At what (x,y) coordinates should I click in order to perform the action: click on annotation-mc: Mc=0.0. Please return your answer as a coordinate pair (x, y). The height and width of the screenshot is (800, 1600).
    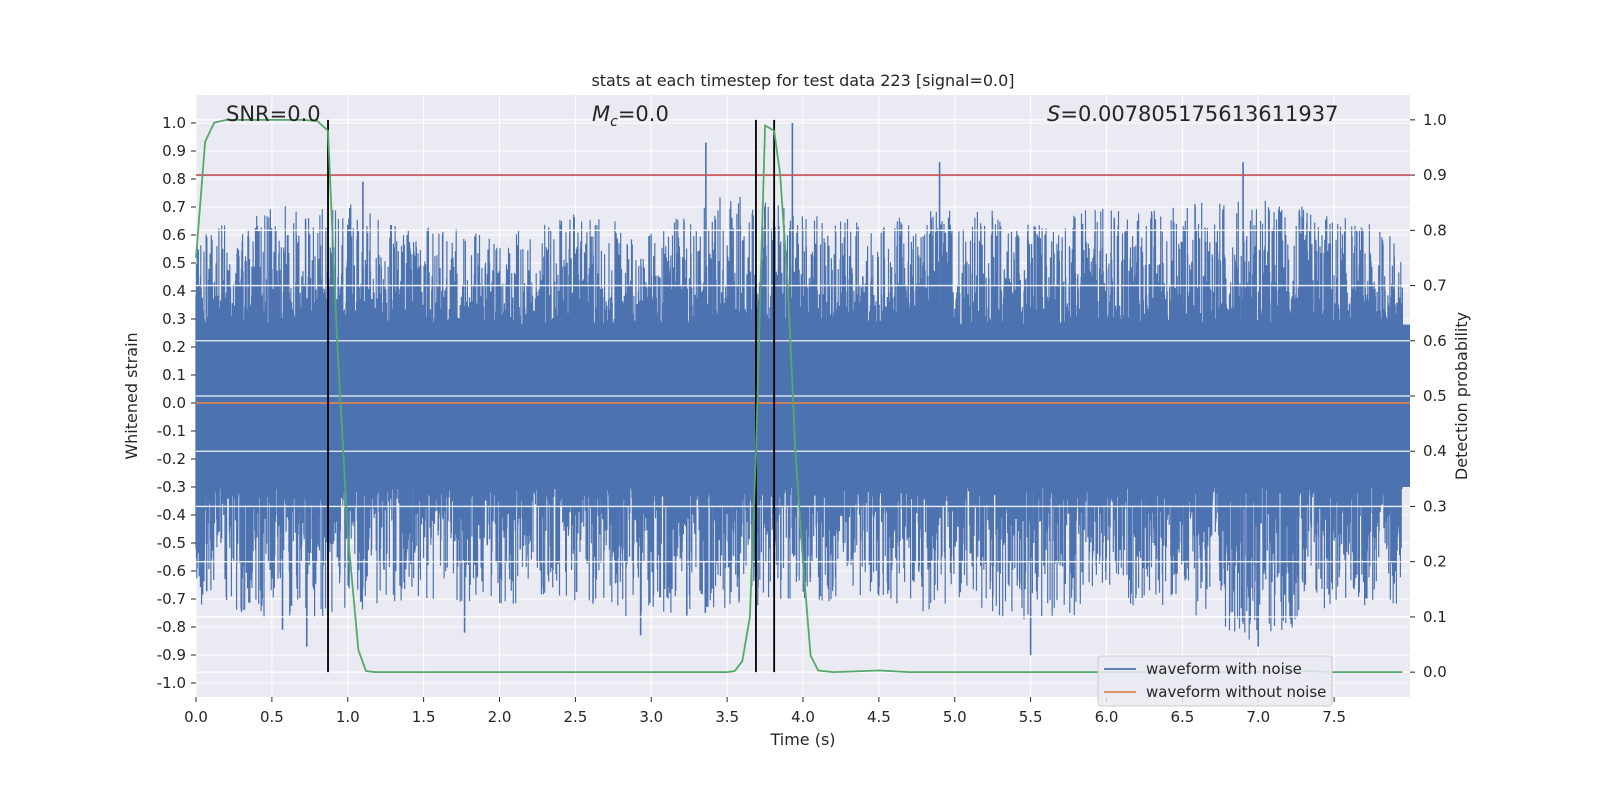
    Looking at the image, I should click on (630, 116).